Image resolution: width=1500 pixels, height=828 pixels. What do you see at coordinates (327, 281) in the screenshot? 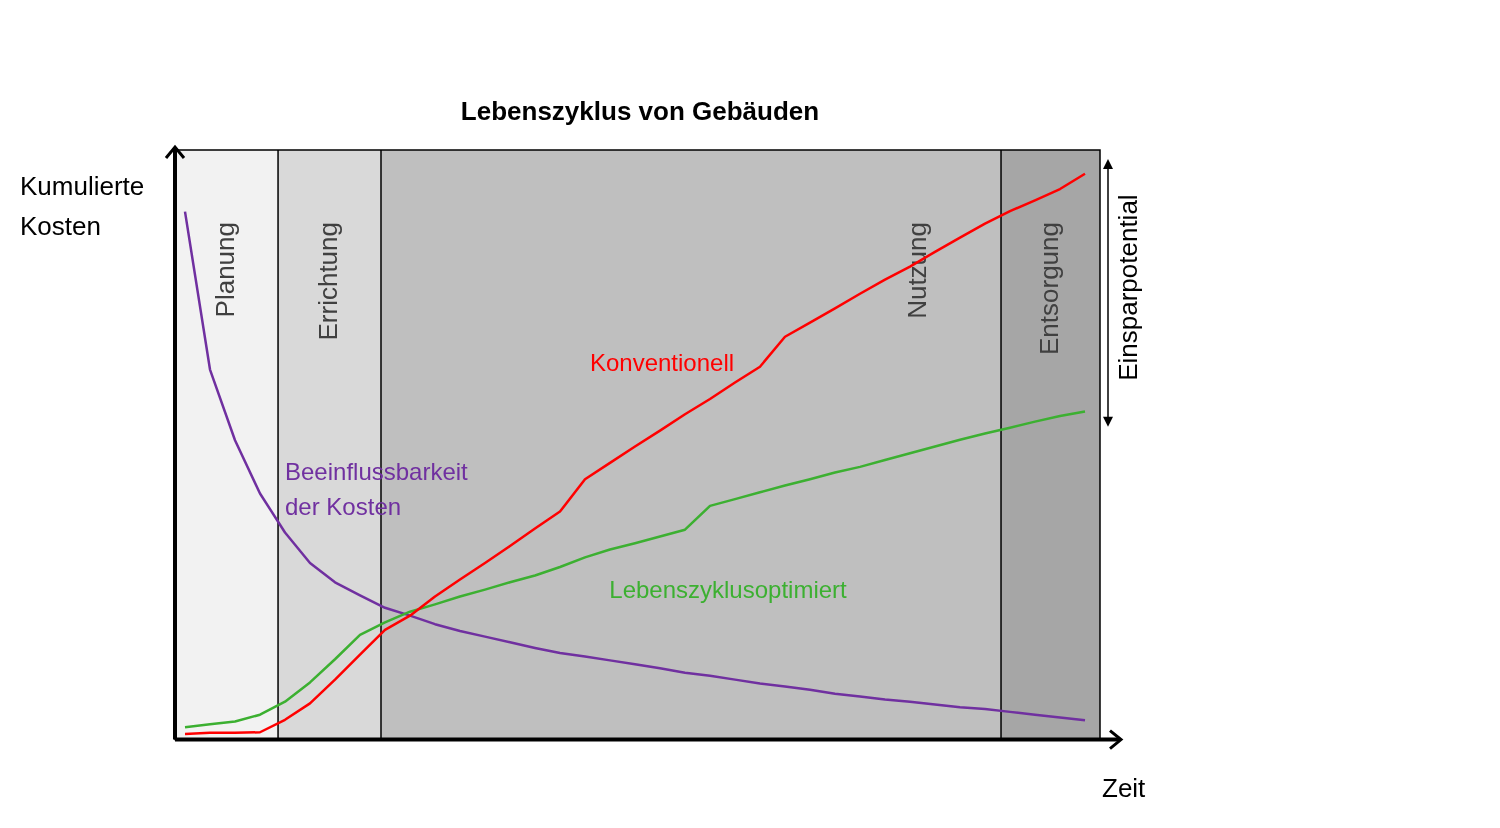
I see `annotation: Errichtung` at bounding box center [327, 281].